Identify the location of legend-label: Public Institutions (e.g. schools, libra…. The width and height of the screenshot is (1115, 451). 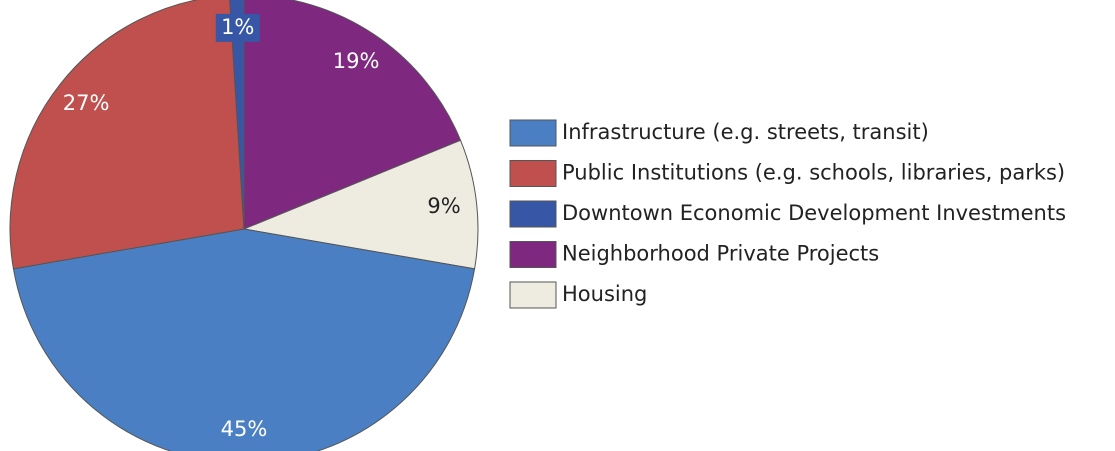
(813, 173).